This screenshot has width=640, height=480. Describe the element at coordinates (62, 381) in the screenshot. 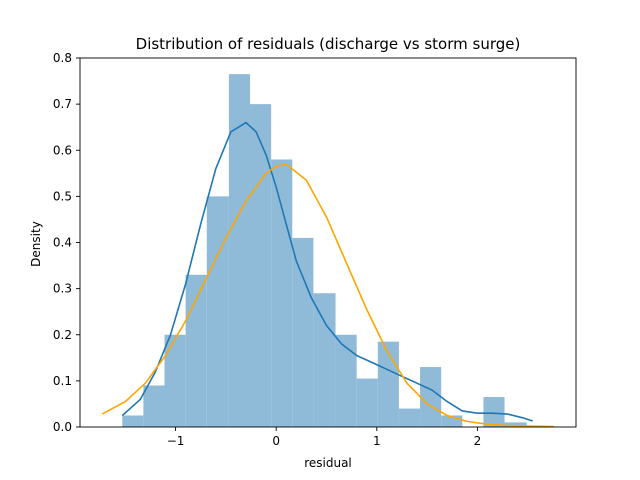

I see `y-tick-label: 0.1` at that location.